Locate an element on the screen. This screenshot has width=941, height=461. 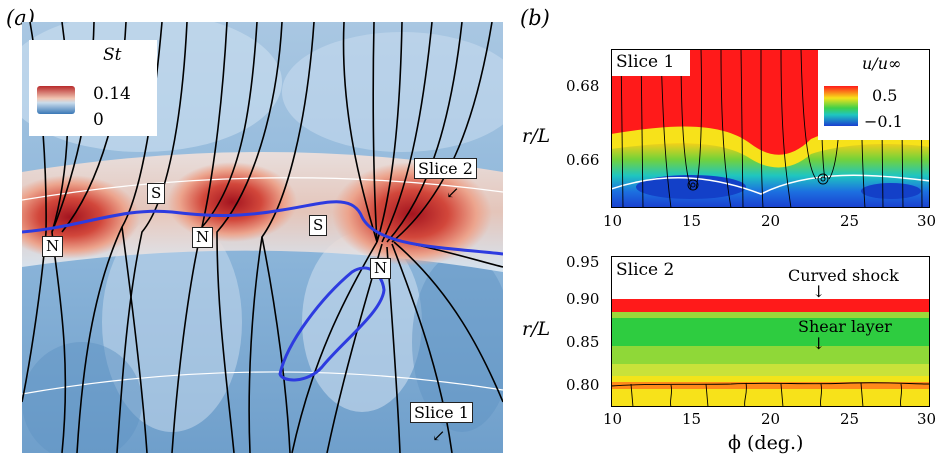
slice2-xtick-2: 20 is located at coordinates (771, 419).